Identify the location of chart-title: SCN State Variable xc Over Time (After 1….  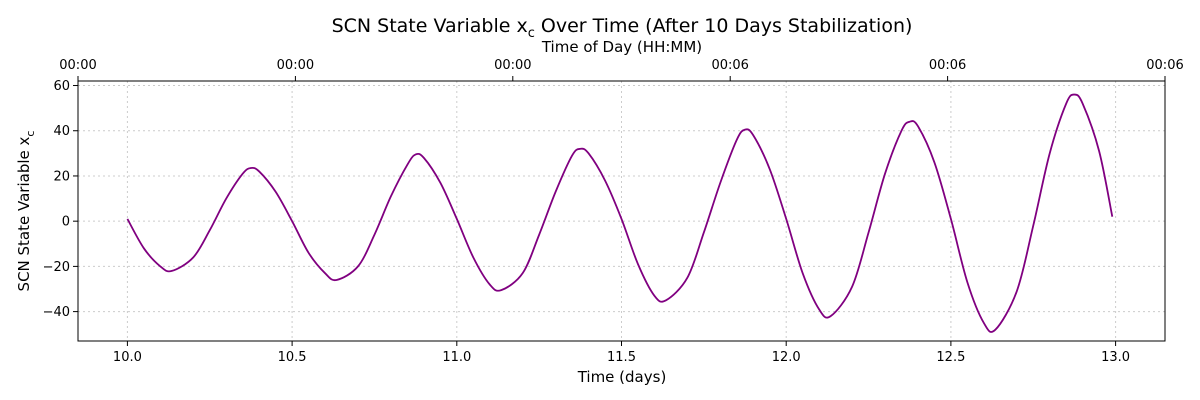
(622, 28).